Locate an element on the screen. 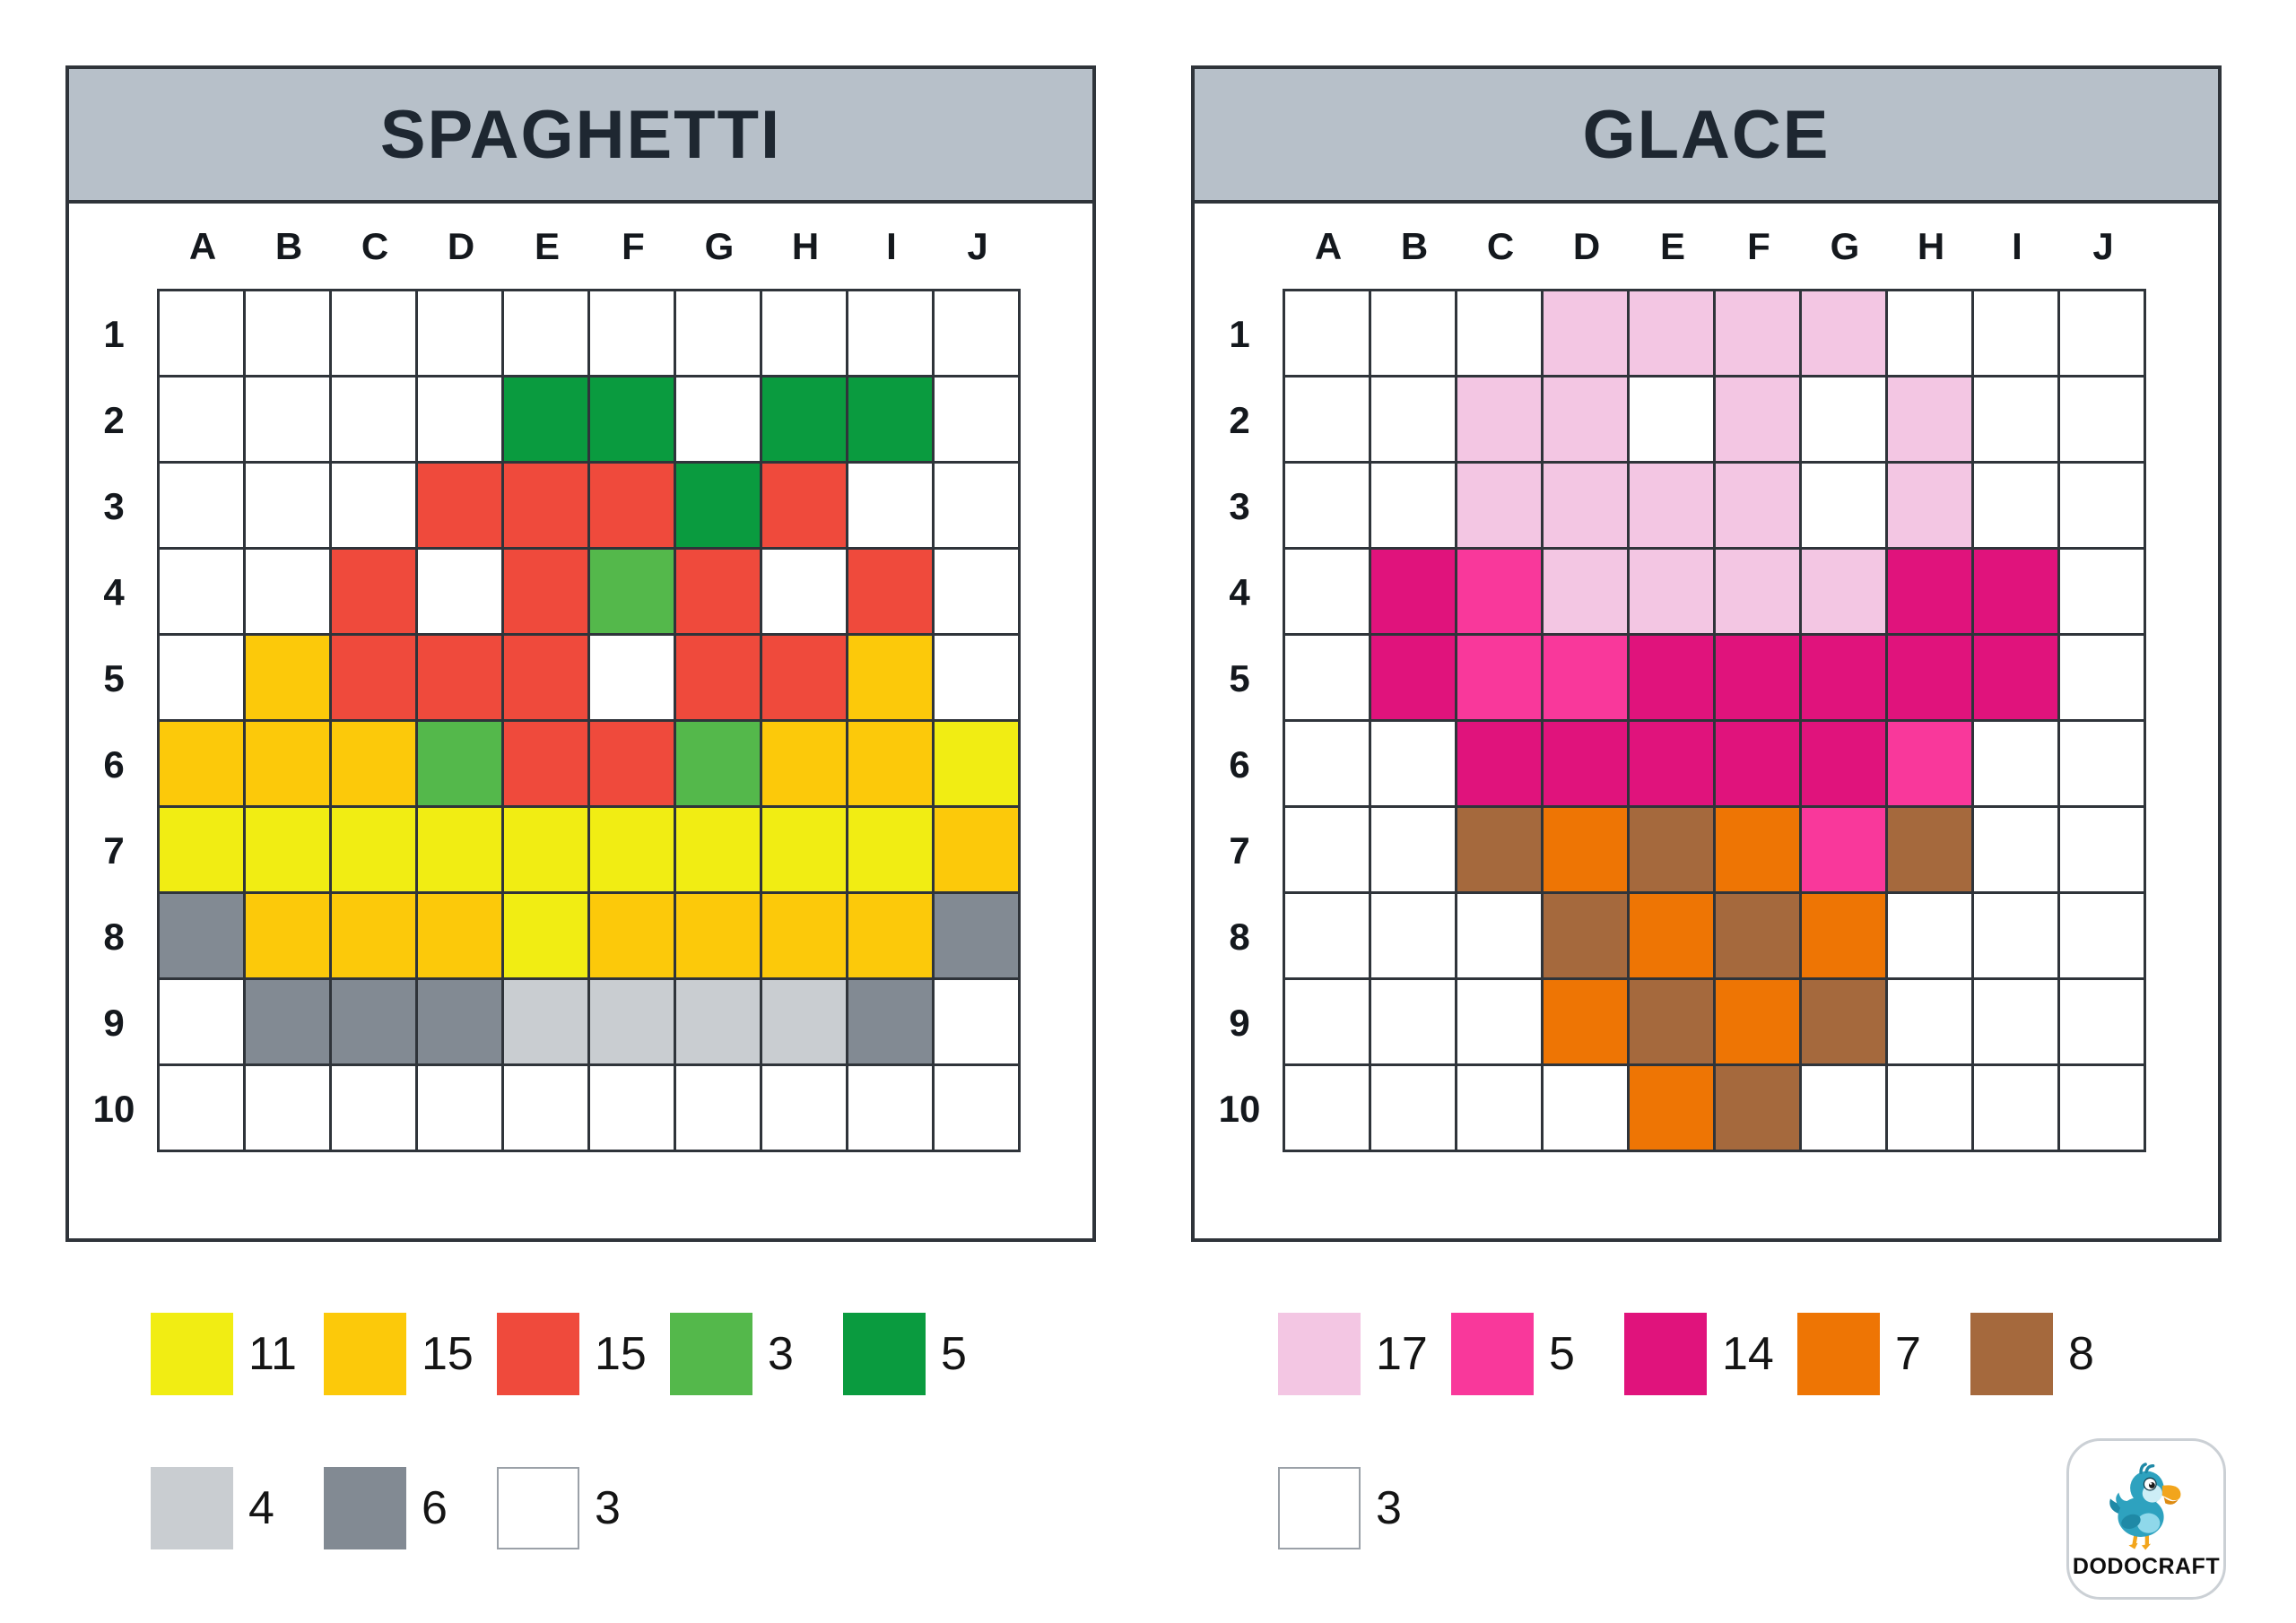 Image resolution: width=2296 pixels, height=1623 pixels. legend-swatch-green is located at coordinates (711, 1354).